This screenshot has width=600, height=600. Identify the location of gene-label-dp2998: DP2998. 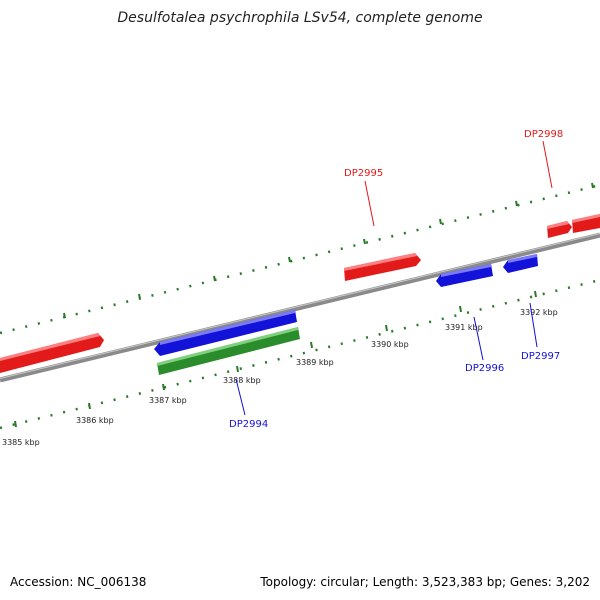
(543, 134).